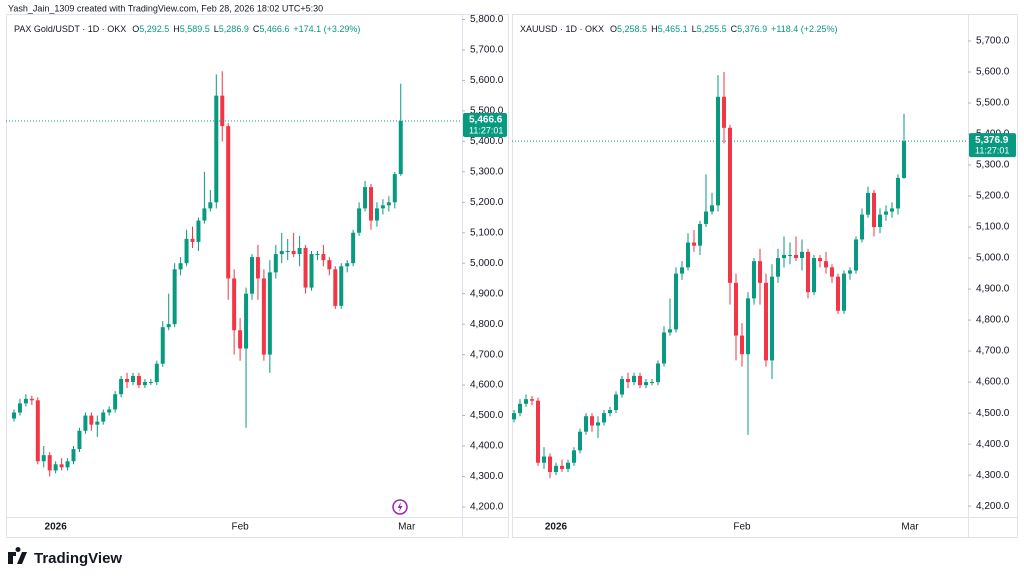 The image size is (1024, 580). Describe the element at coordinates (734, 29) in the screenshot. I see `legend-key: C` at that location.